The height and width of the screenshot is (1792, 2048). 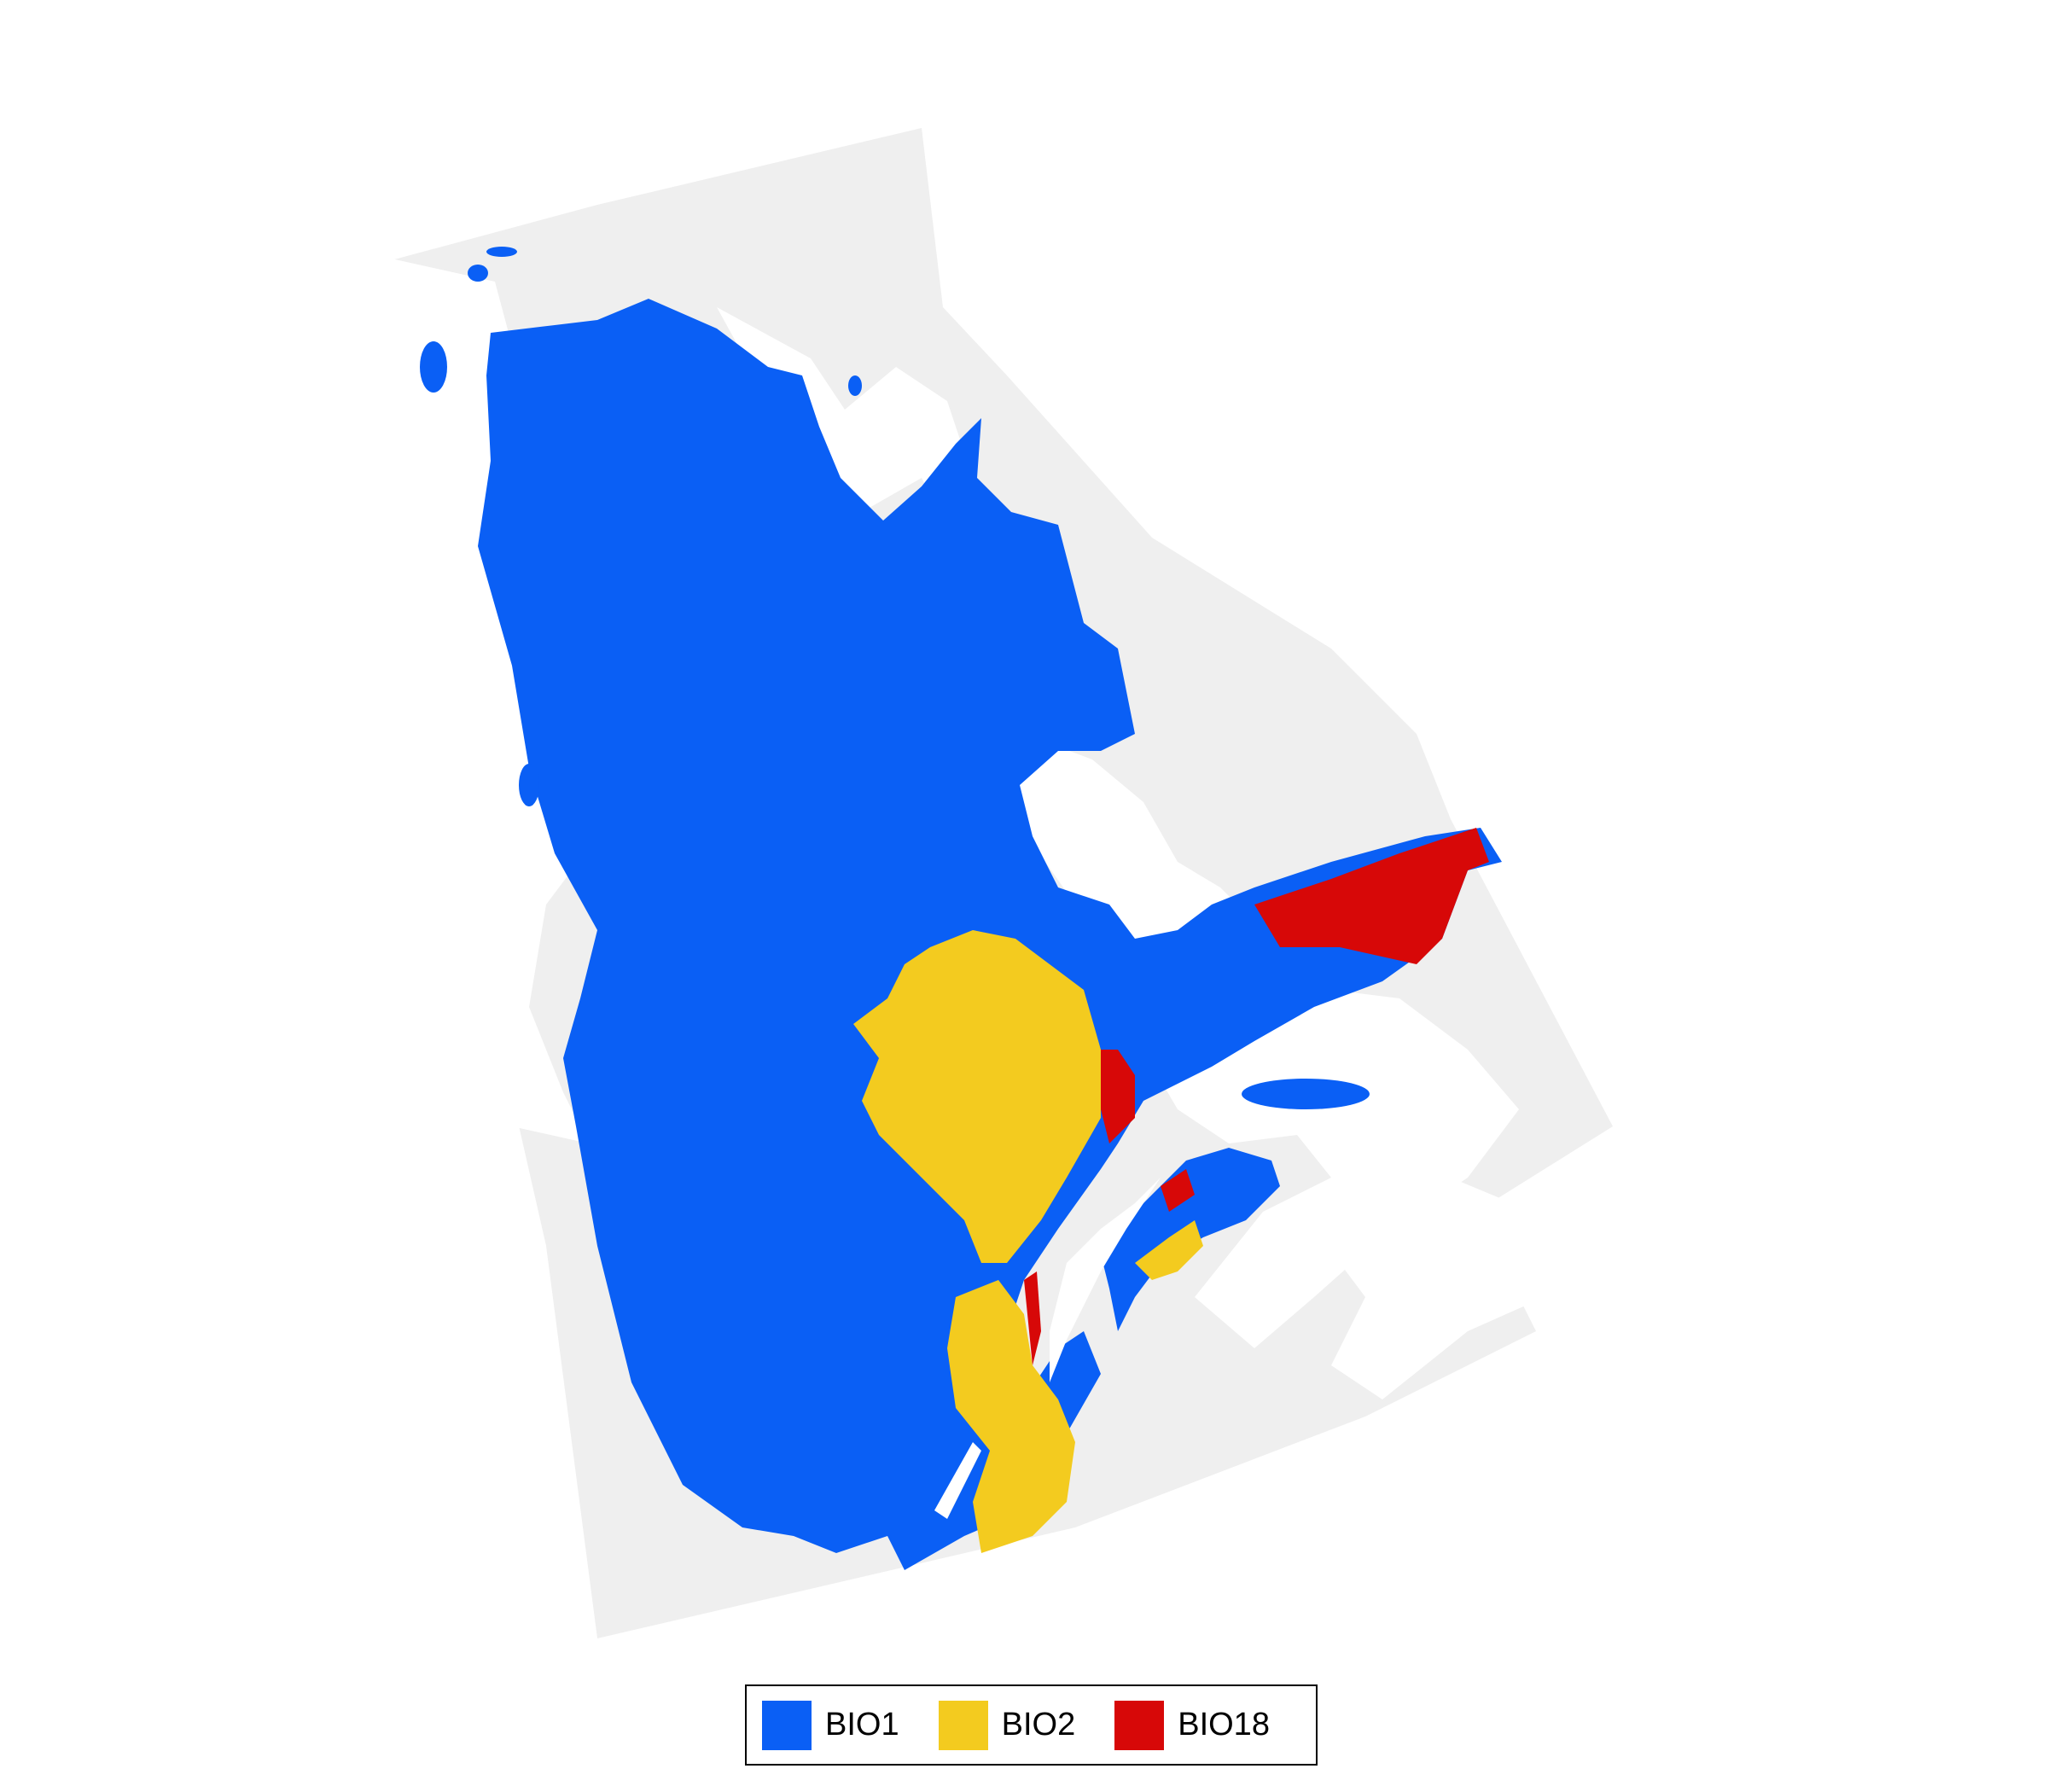 I want to click on legend-label-bio18: BIO18, so click(x=1224, y=1725).